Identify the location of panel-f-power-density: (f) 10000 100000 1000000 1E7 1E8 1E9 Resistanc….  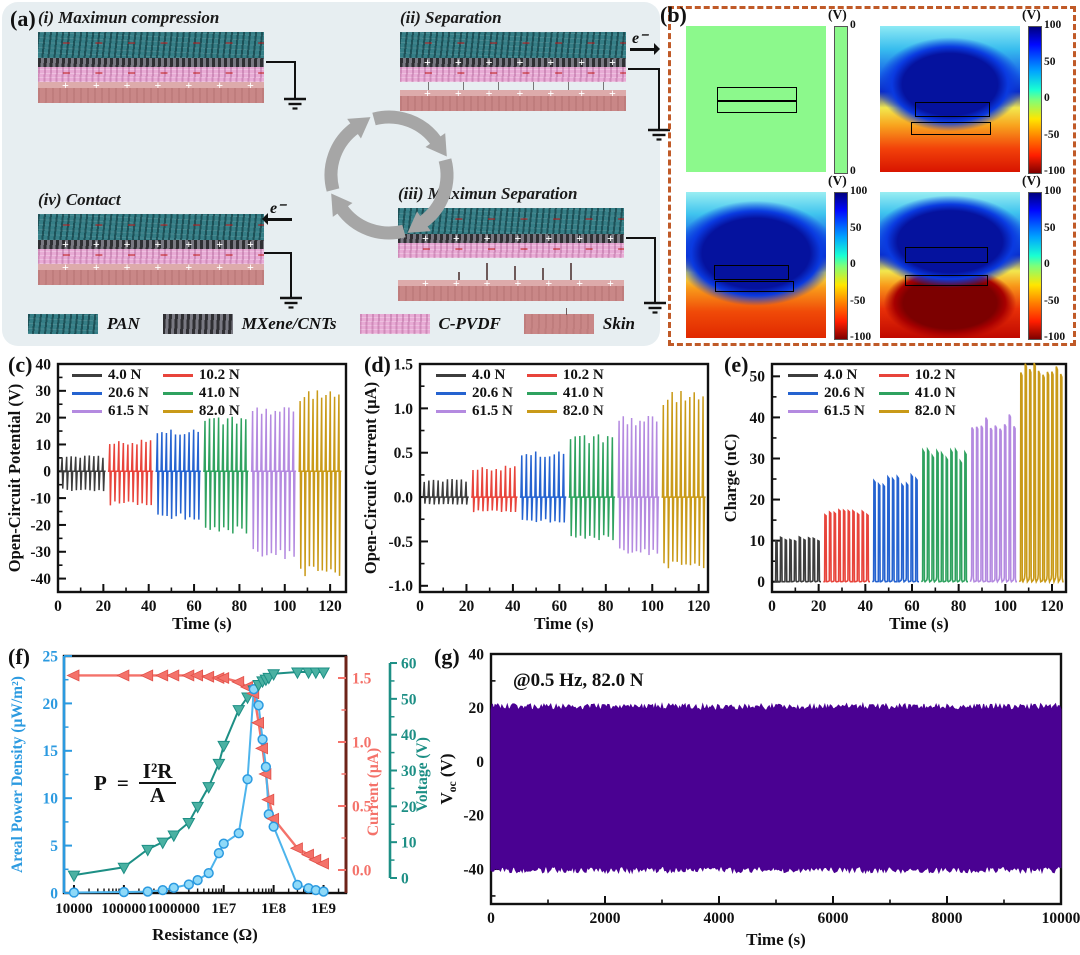
(219, 797).